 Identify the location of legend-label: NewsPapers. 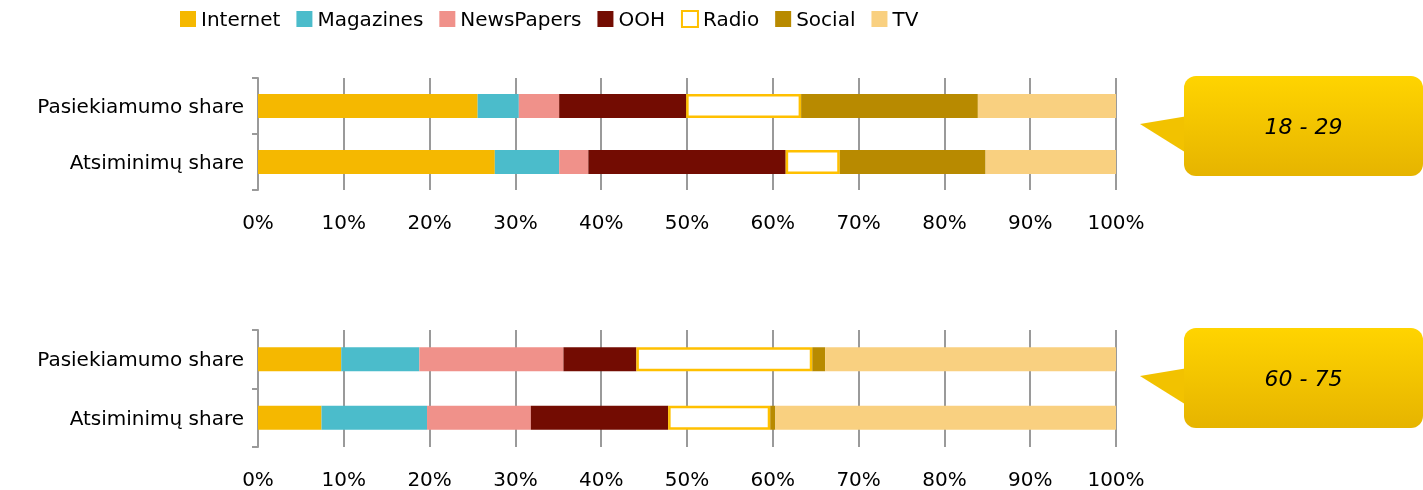
(521, 19).